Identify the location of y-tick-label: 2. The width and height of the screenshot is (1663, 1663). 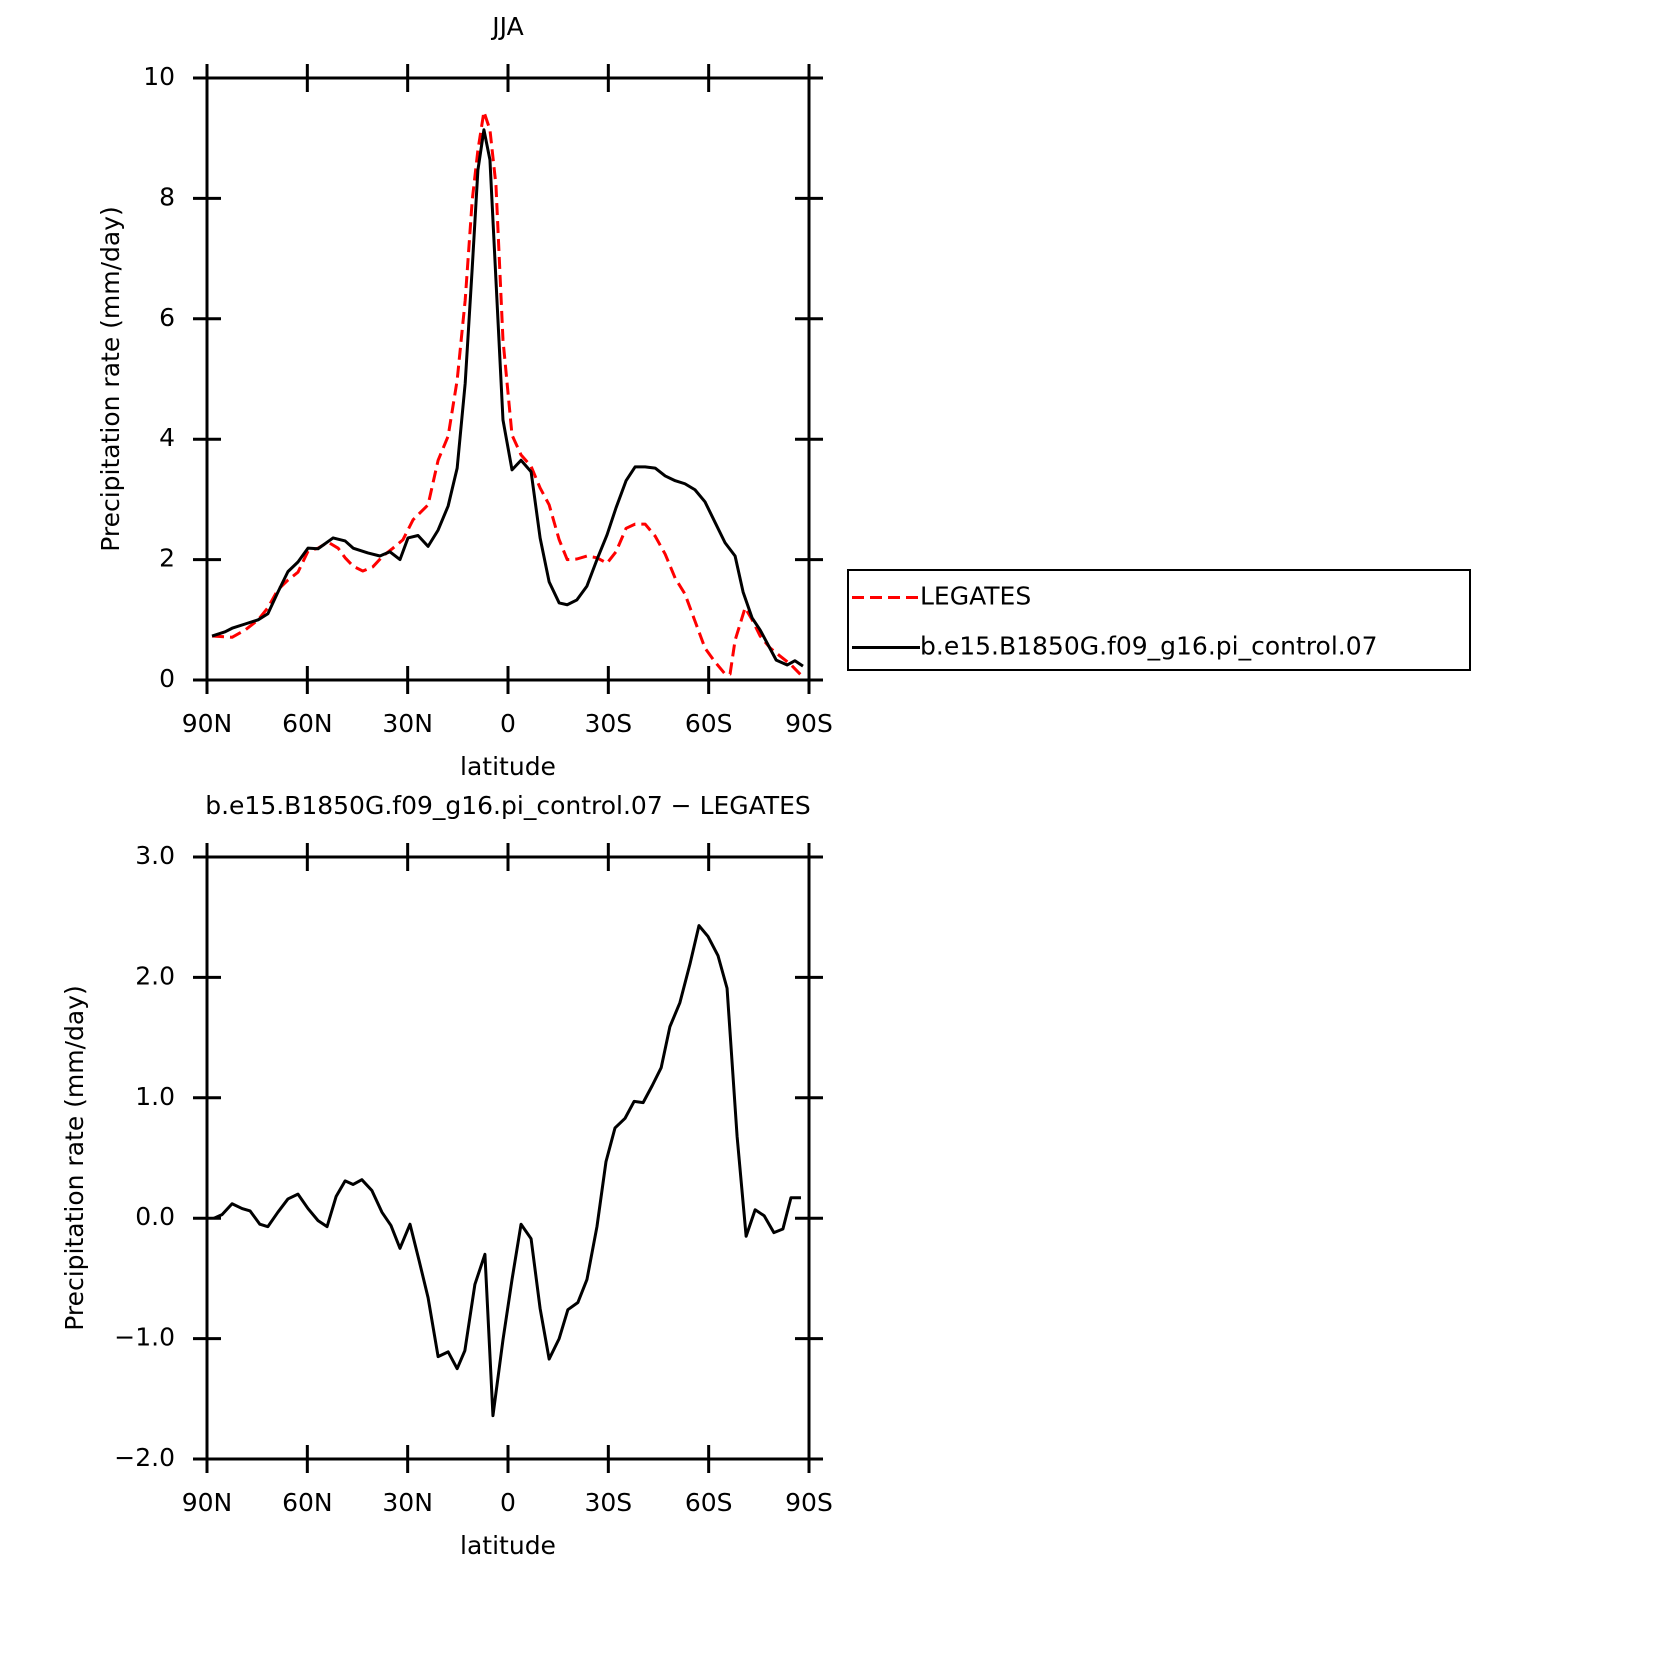
(167, 558).